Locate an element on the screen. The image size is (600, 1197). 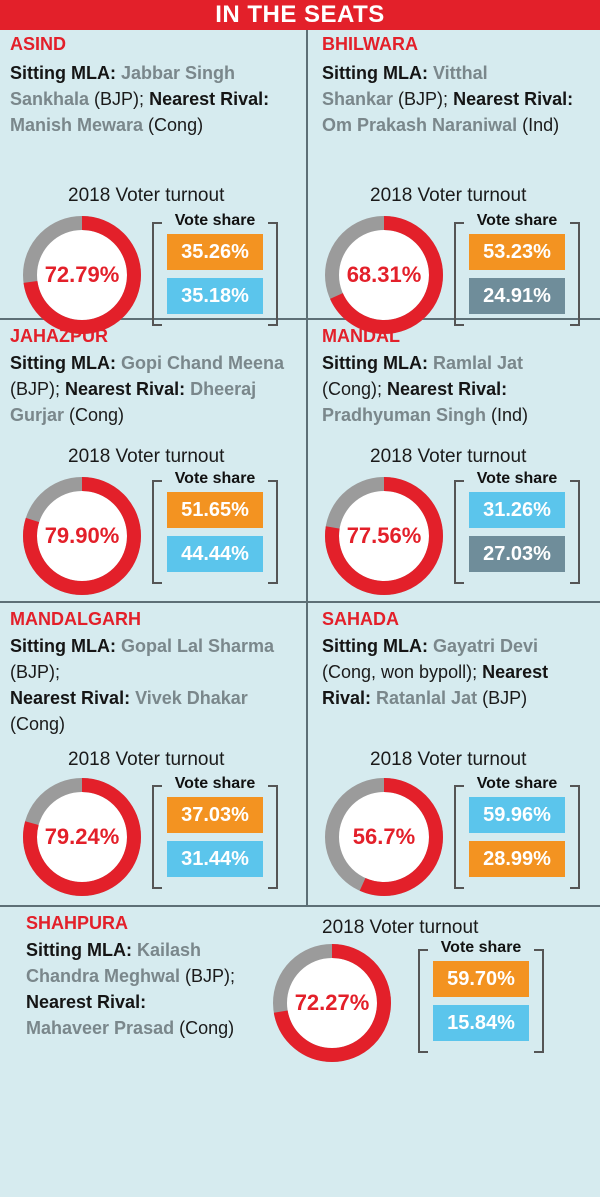
seat-name: JAHAZPUR is located at coordinates (59, 336).